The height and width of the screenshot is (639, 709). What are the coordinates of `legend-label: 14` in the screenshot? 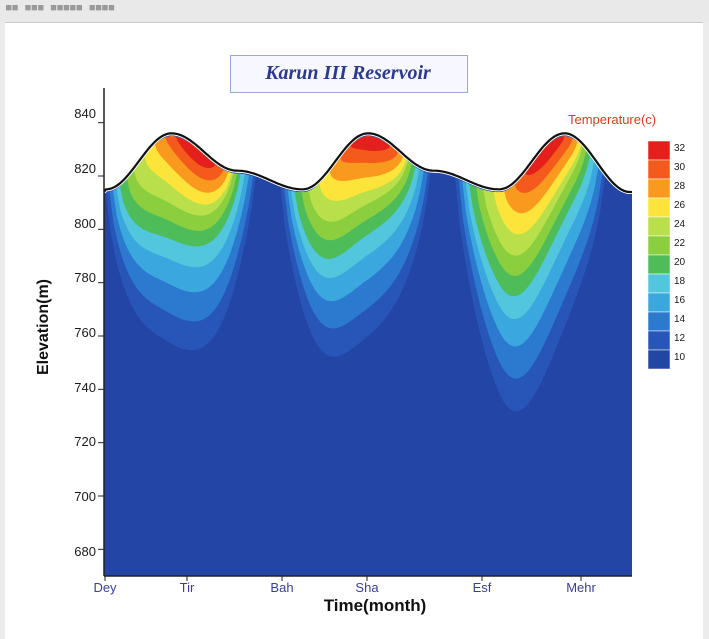 It's located at (680, 319).